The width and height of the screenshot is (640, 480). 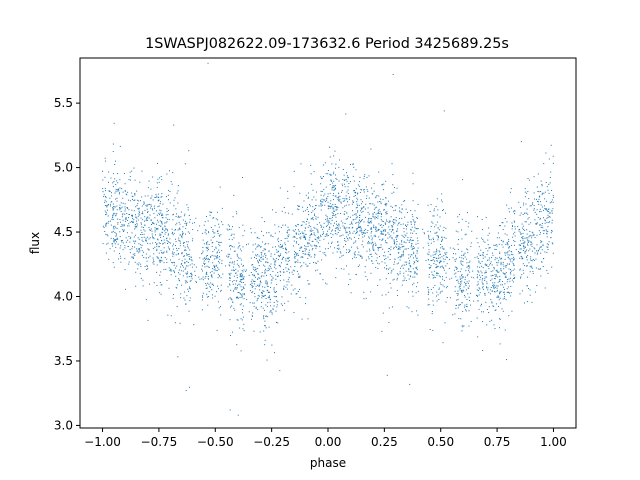 I want to click on y-tick-label: 3.5, so click(x=63, y=361).